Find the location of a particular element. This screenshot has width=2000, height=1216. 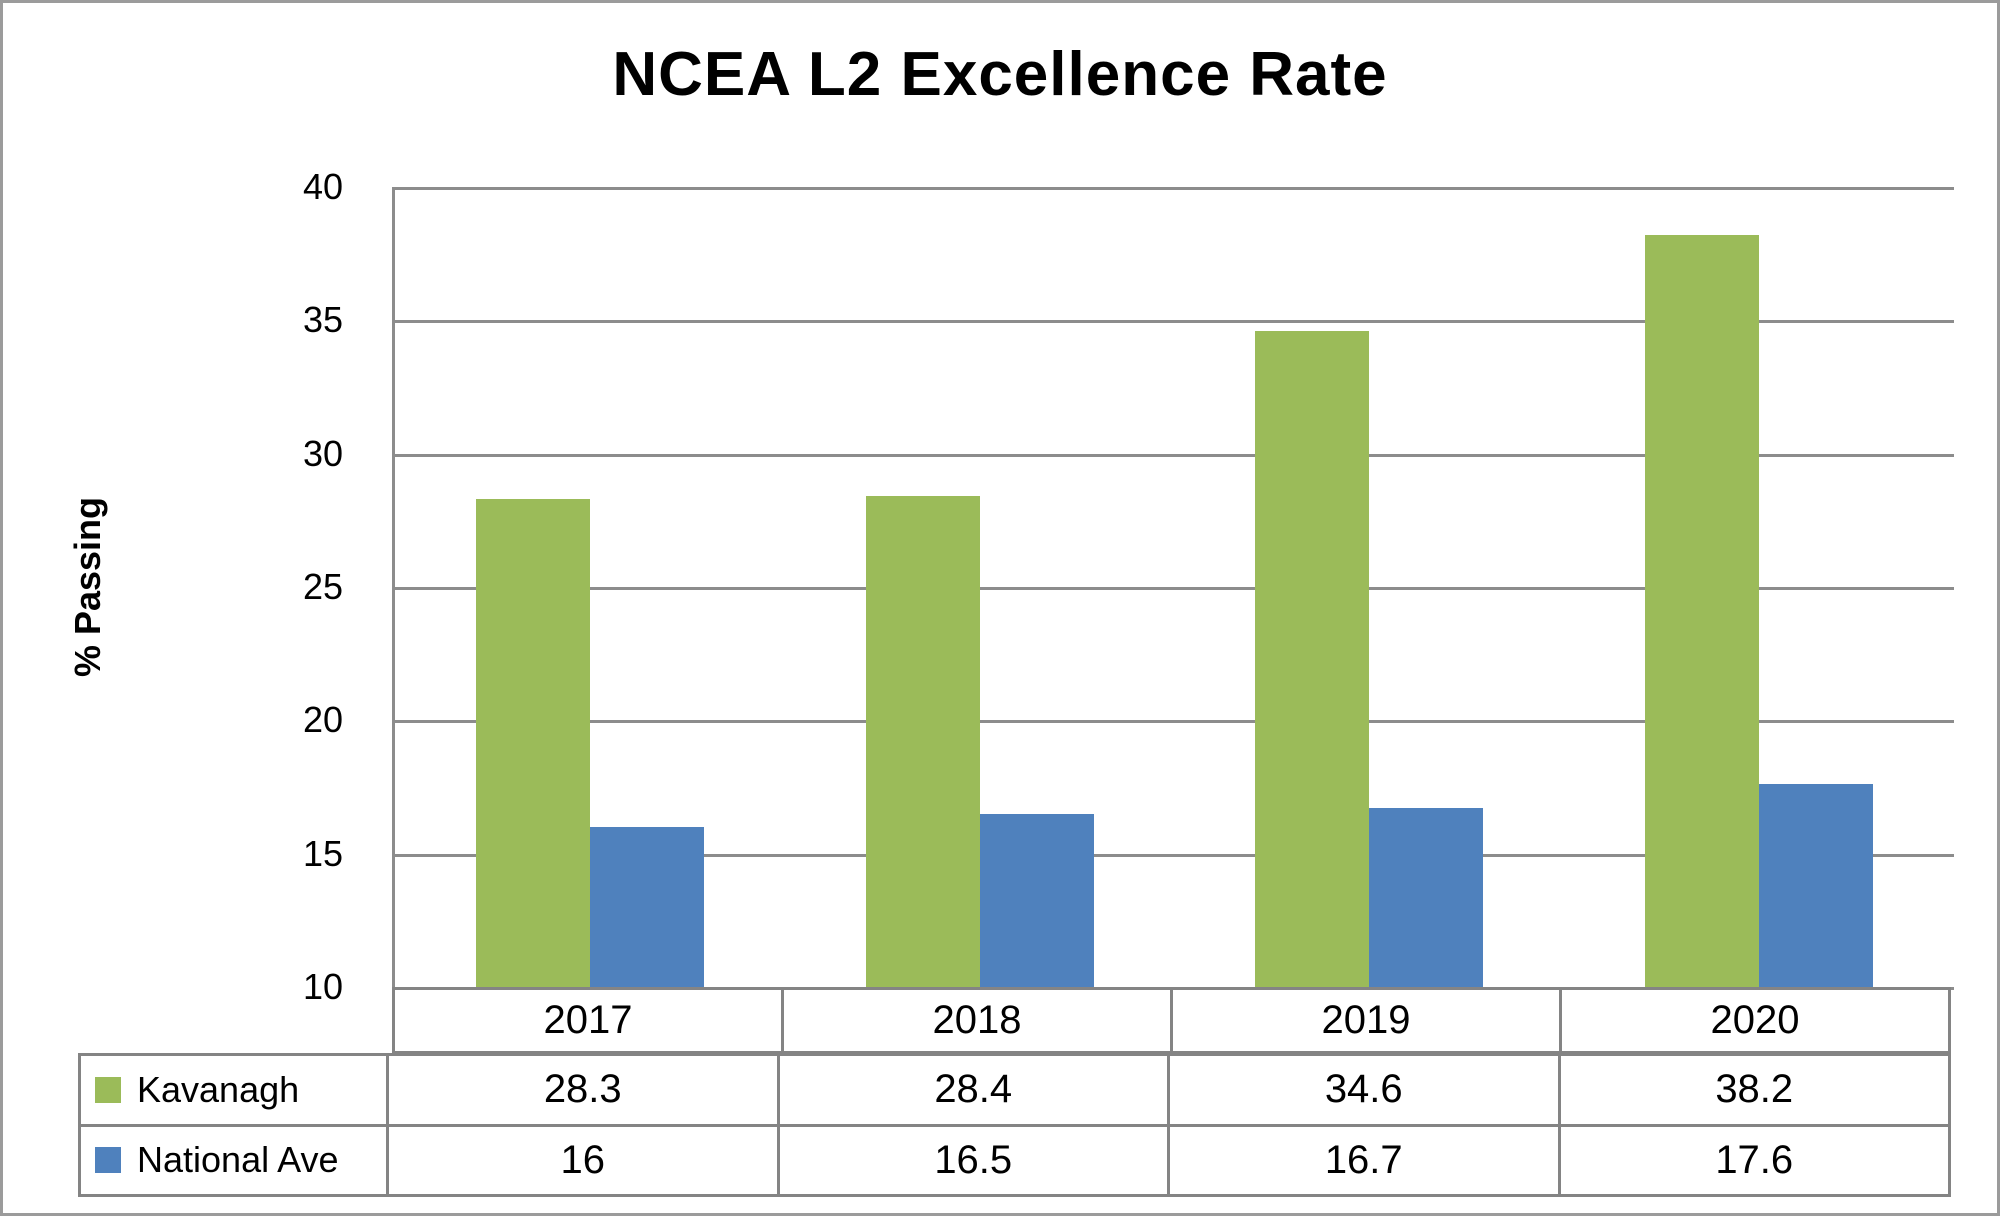

y-tick-label-35: 35 is located at coordinates (322, 320).